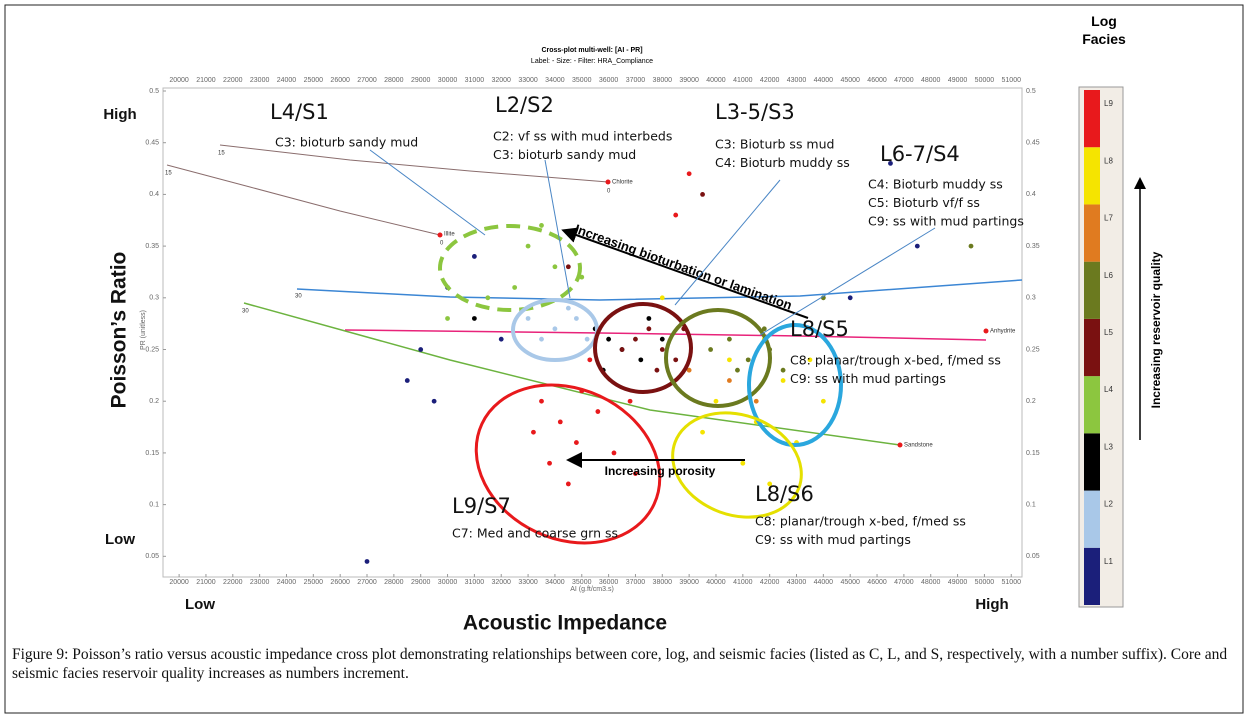 Image resolution: width=1250 pixels, height=721 pixels. Describe the element at coordinates (689, 80) in the screenshot. I see `x-top-tick-label: 39000` at that location.